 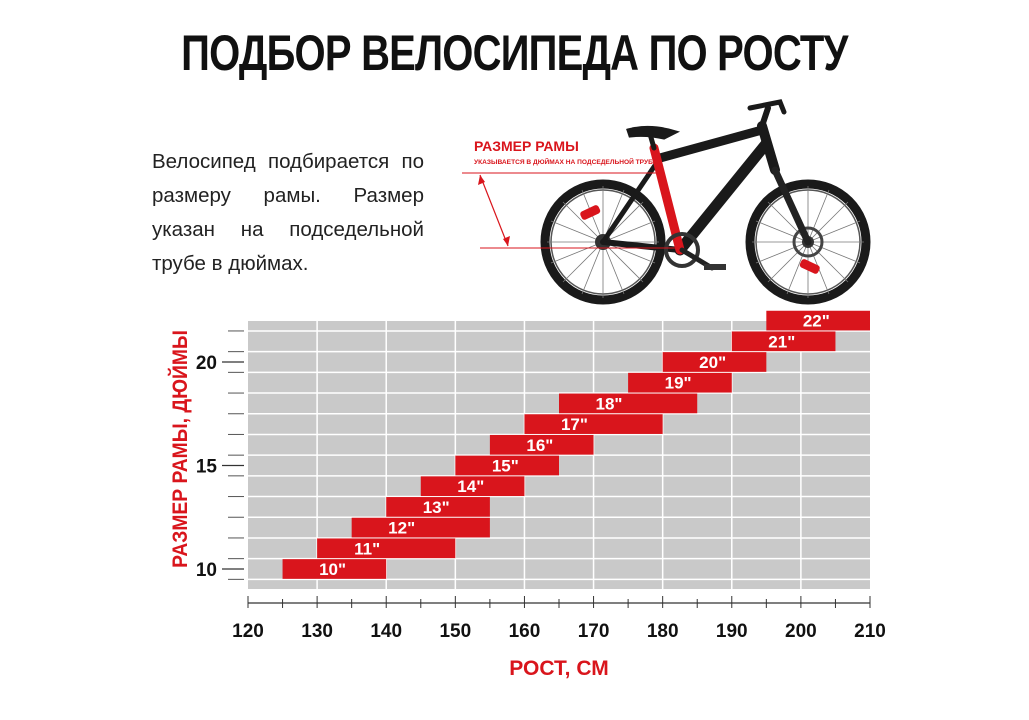 I want to click on y-tick-label: 10, so click(x=206, y=570).